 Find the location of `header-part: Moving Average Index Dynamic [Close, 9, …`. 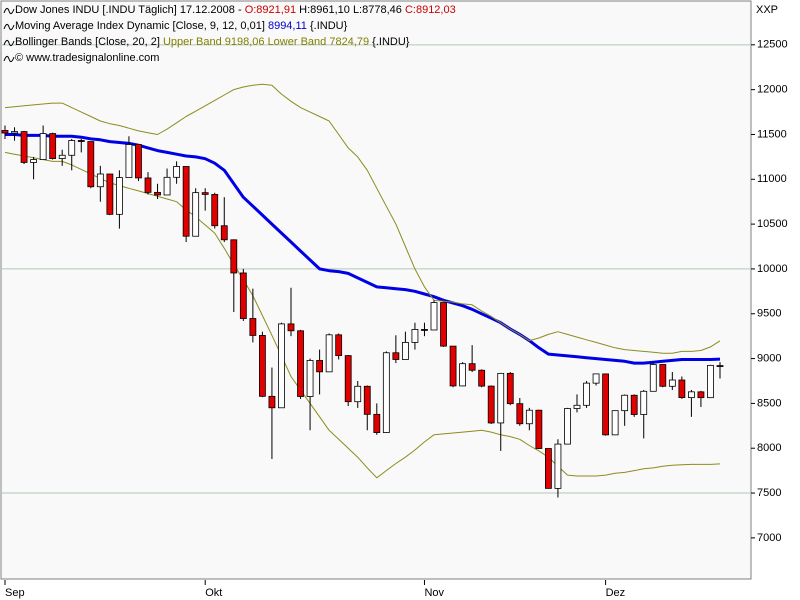

header-part: Moving Average Index Dynamic [Close, 9, … is located at coordinates (140, 26).